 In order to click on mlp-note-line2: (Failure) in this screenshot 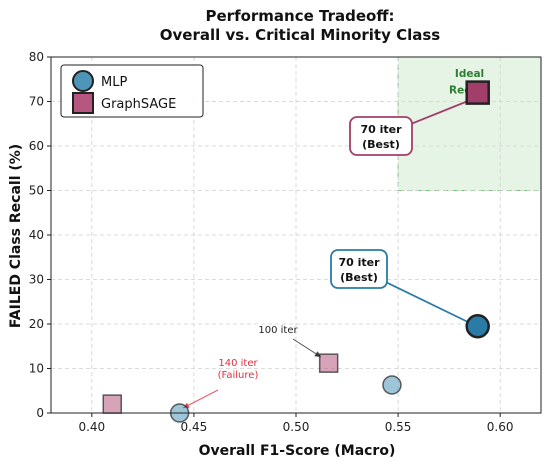, I will do `click(238, 375)`.